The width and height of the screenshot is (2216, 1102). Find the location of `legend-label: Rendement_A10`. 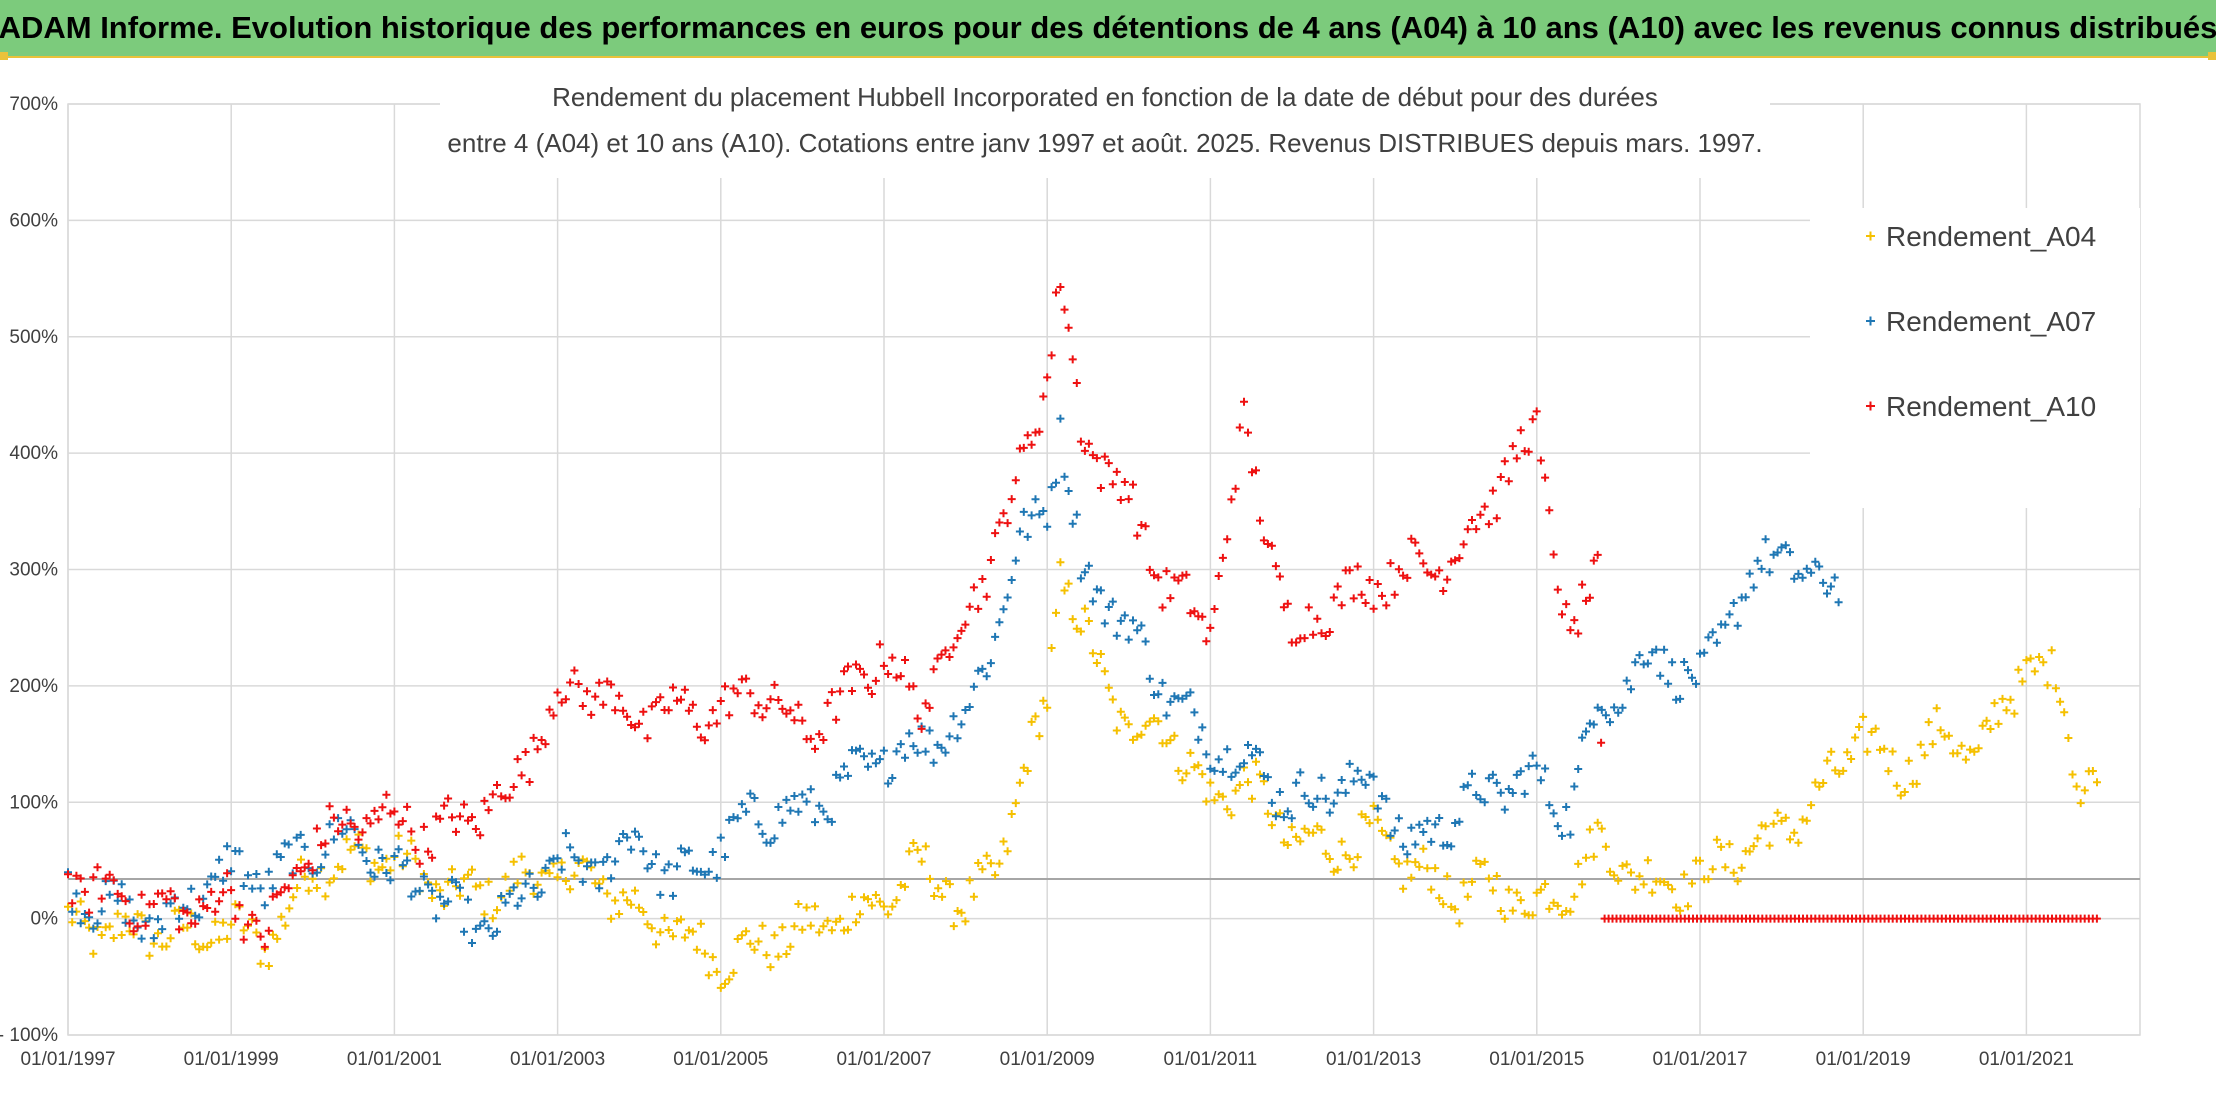

legend-label: Rendement_A10 is located at coordinates (1991, 406).